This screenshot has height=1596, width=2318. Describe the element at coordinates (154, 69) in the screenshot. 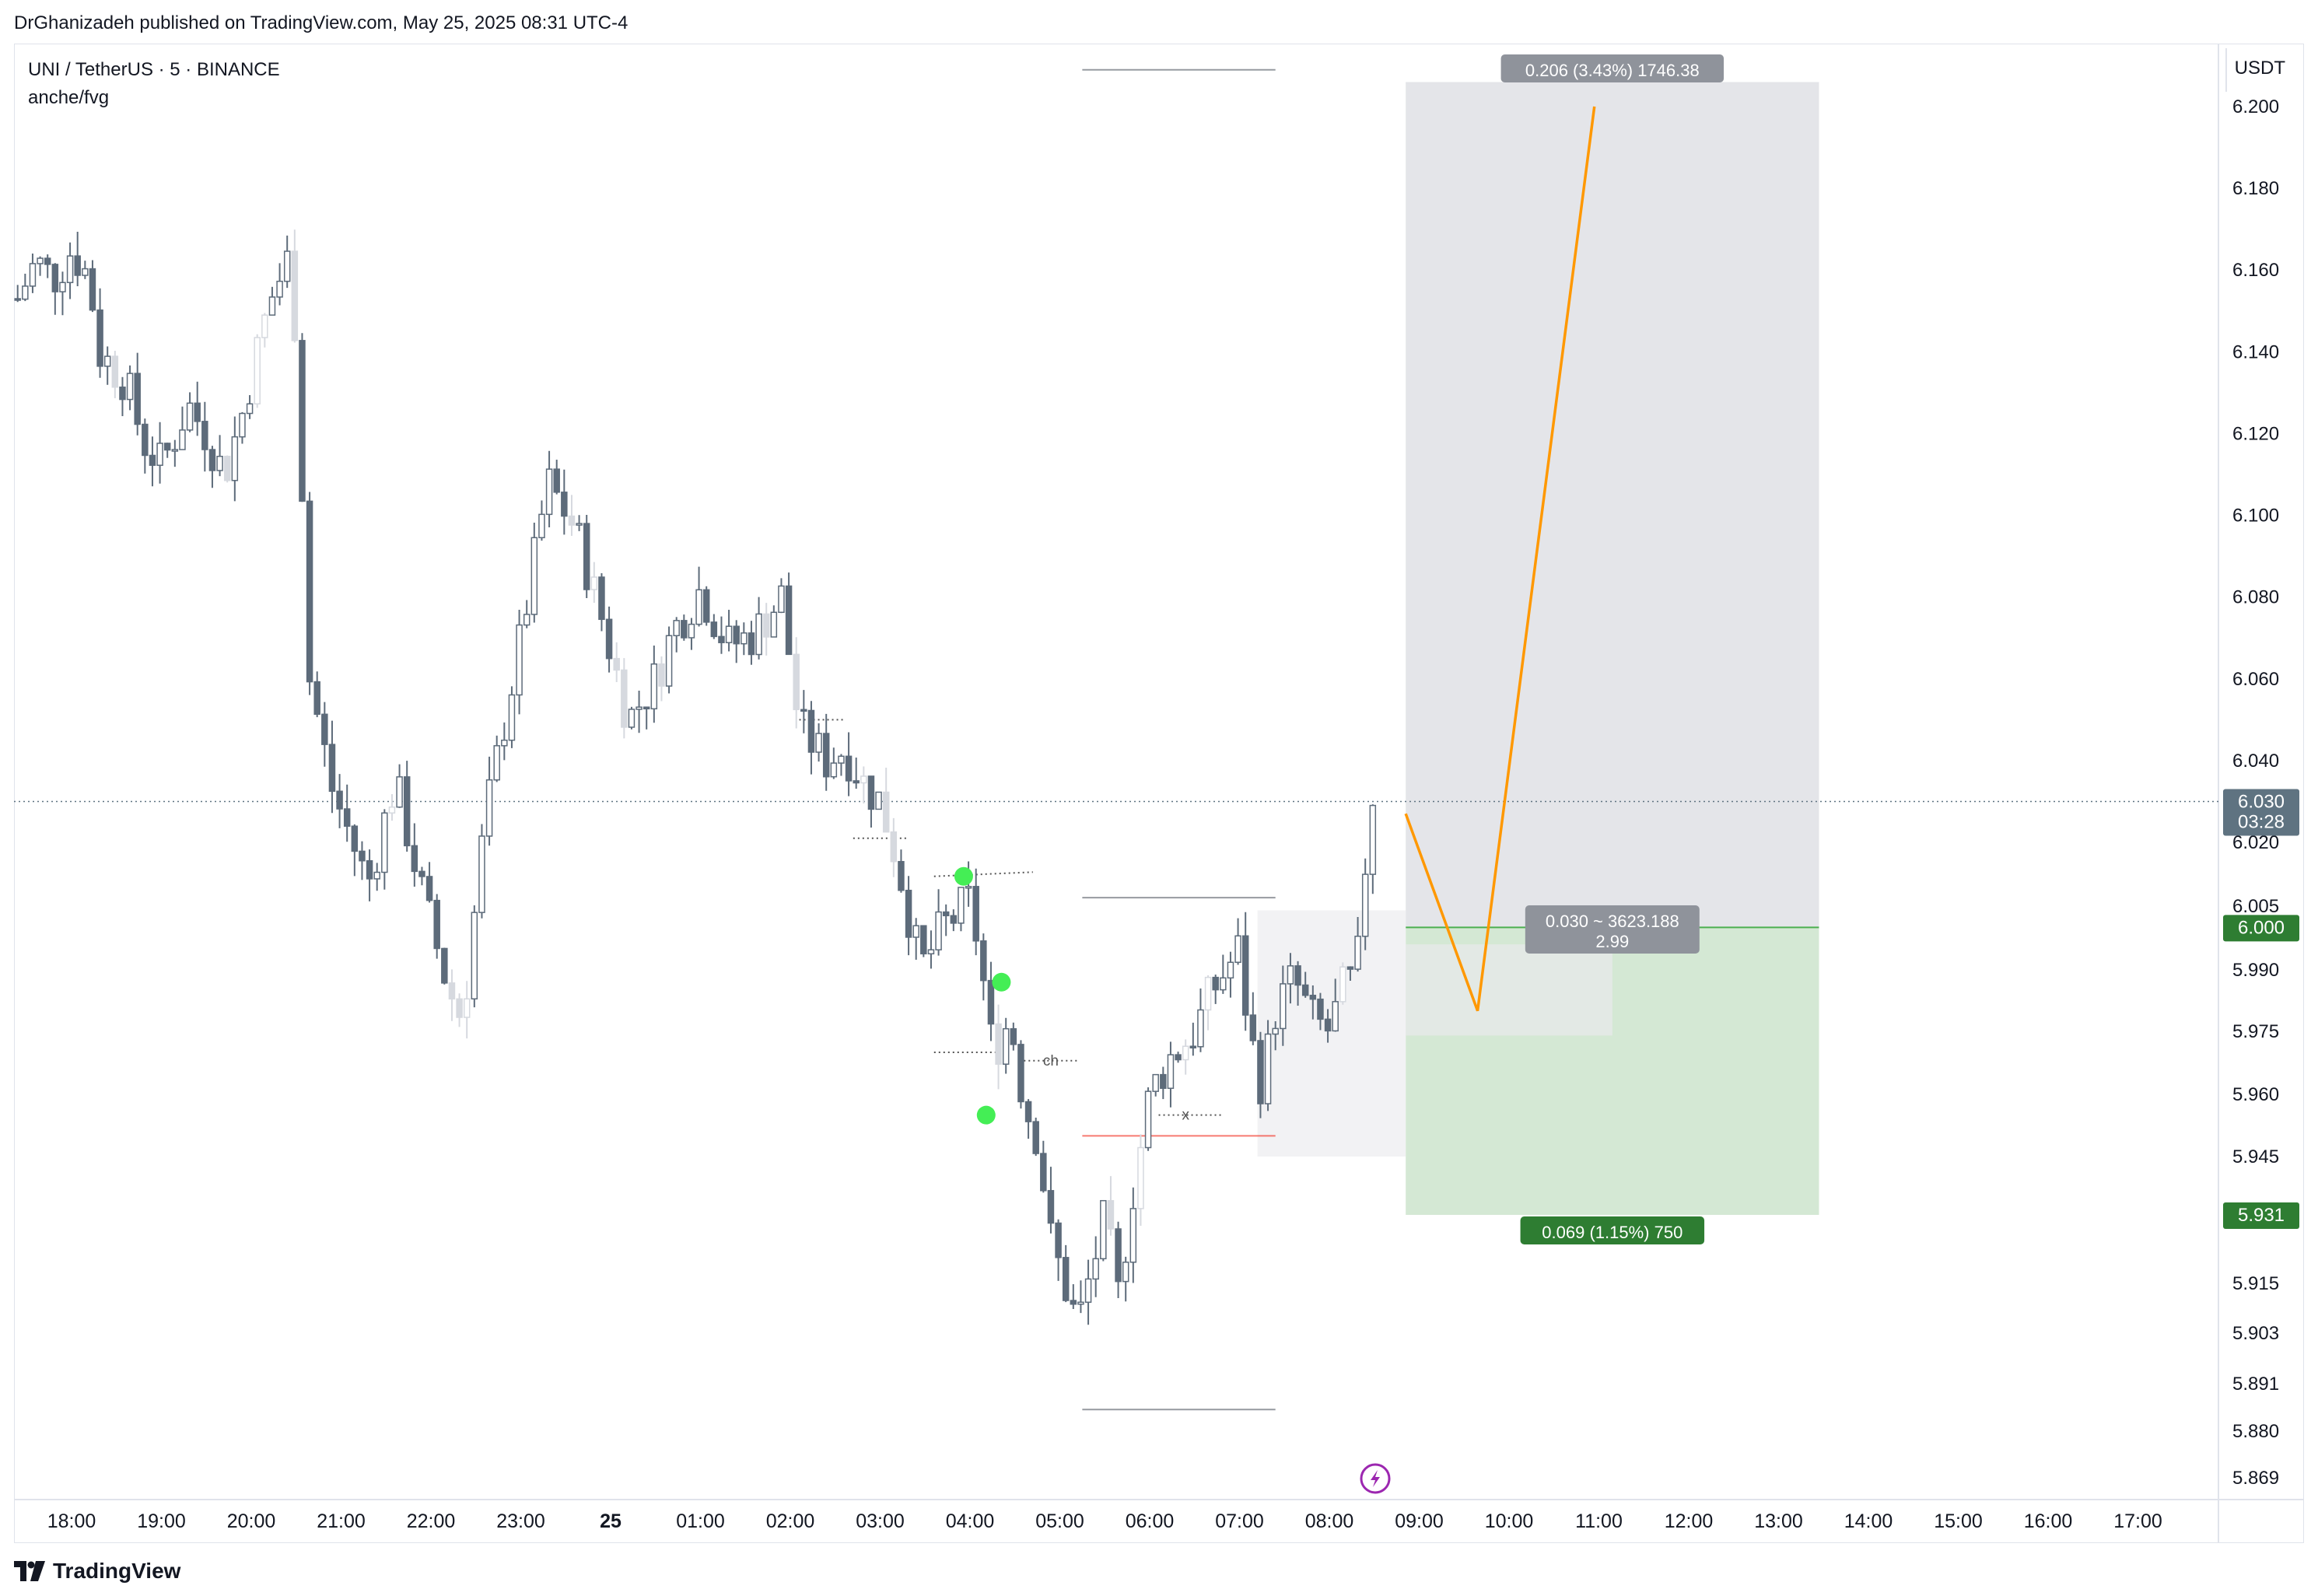

I see `symbol-title: UNI / TetherUS · 5 · BINANCE` at that location.